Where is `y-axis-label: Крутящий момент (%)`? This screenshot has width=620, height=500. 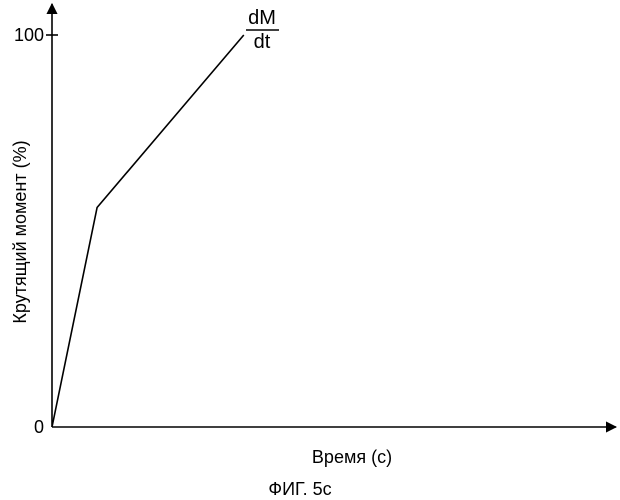 y-axis-label: Крутящий момент (%) is located at coordinates (20, 231).